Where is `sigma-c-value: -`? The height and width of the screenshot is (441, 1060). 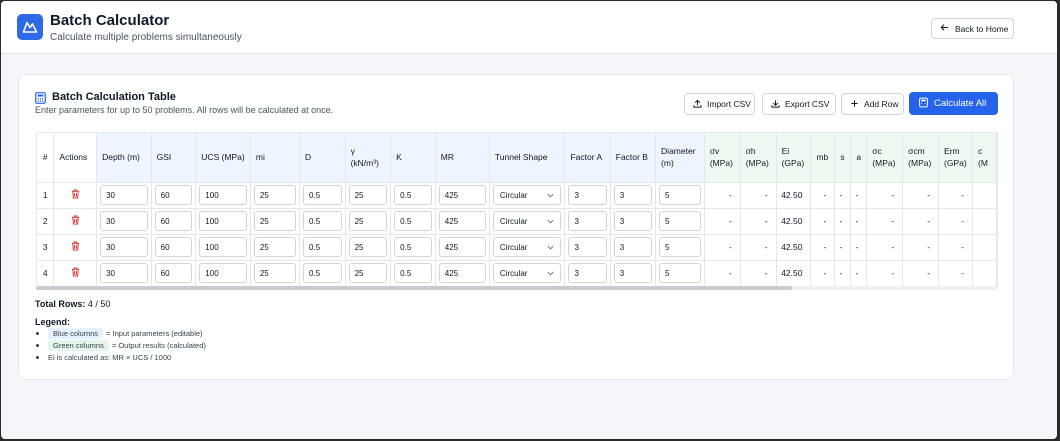 sigma-c-value: - is located at coordinates (885, 221).